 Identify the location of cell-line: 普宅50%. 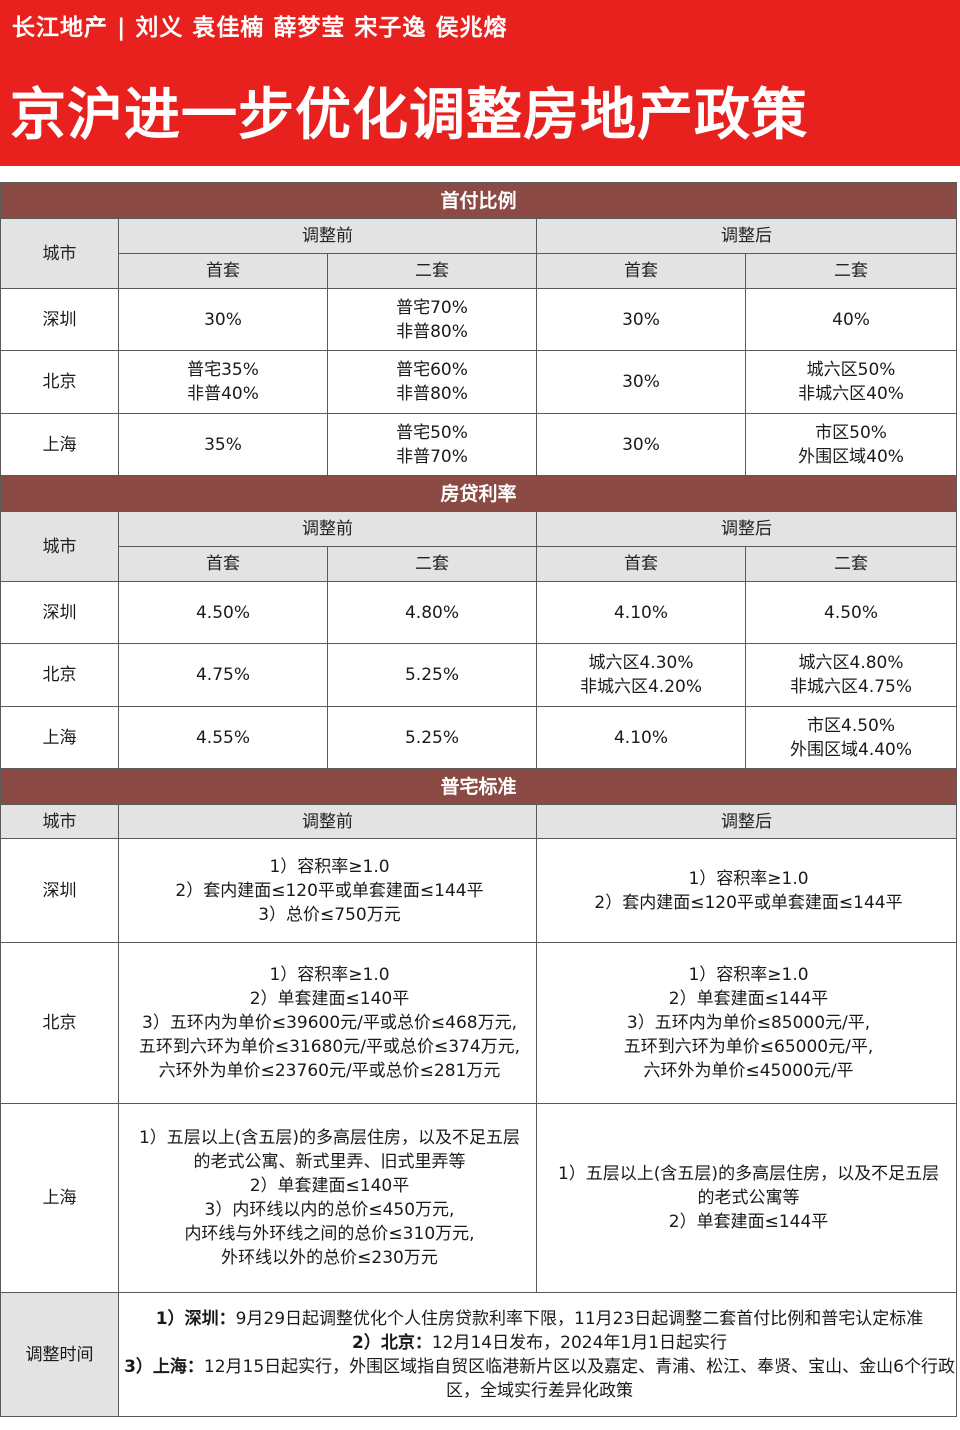
(432, 432).